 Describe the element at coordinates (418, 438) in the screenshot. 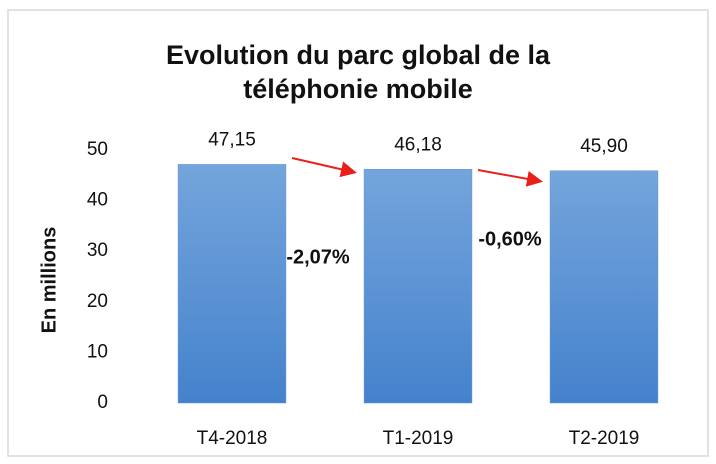

I see `x-tick-label: T1-2019` at that location.